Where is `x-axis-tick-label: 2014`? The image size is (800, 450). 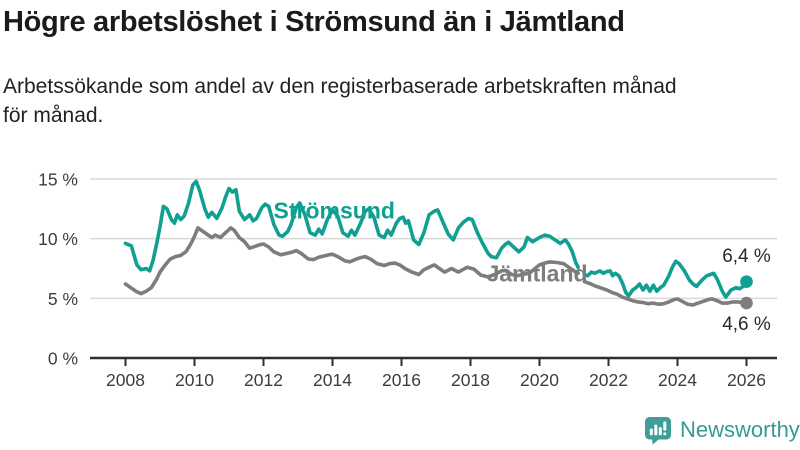
x-axis-tick-label: 2014 is located at coordinates (332, 380).